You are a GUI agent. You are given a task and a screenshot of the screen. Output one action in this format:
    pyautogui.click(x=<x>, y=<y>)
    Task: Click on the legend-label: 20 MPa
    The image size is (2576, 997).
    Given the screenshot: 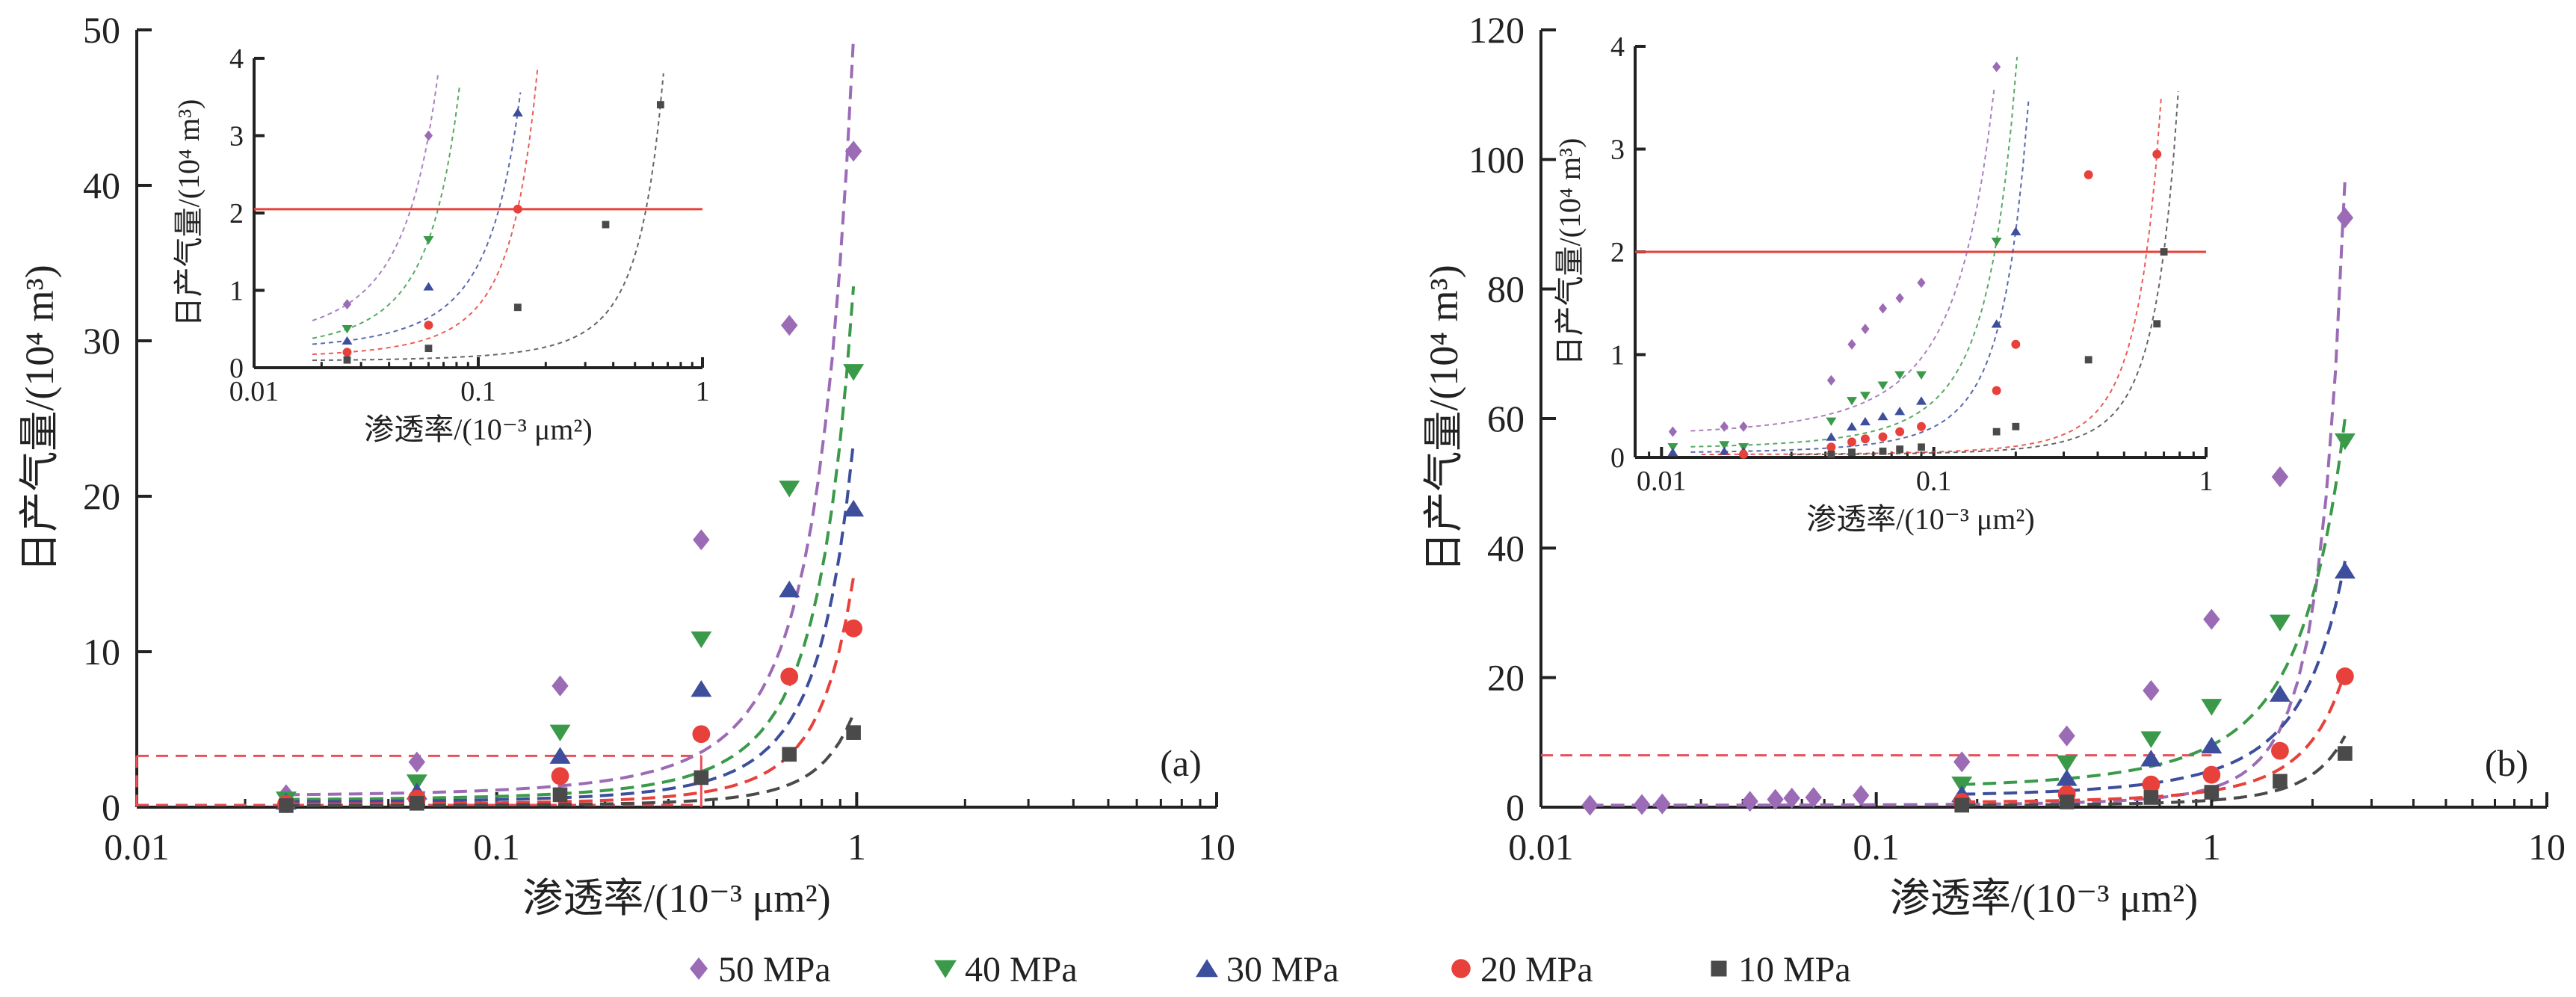 What is the action you would take?
    pyautogui.click(x=1537, y=970)
    